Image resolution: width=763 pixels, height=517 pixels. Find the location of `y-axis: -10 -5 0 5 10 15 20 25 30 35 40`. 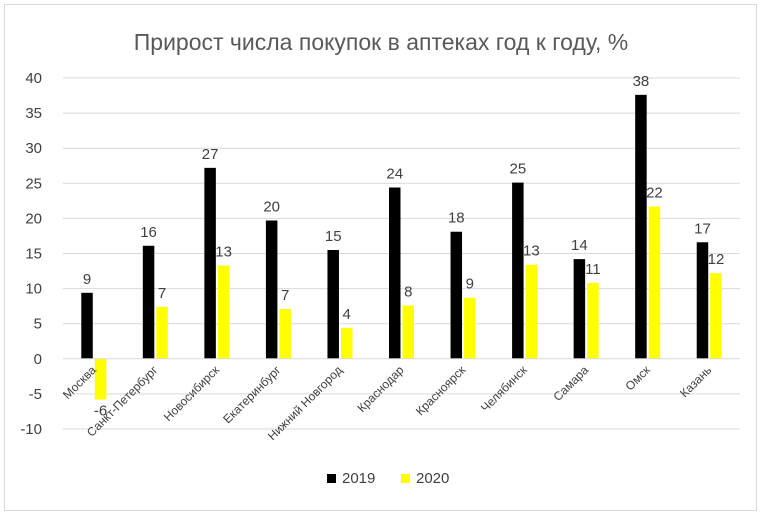

y-axis: -10 -5 0 5 10 15 20 25 30 35 40 is located at coordinates (31, 254).